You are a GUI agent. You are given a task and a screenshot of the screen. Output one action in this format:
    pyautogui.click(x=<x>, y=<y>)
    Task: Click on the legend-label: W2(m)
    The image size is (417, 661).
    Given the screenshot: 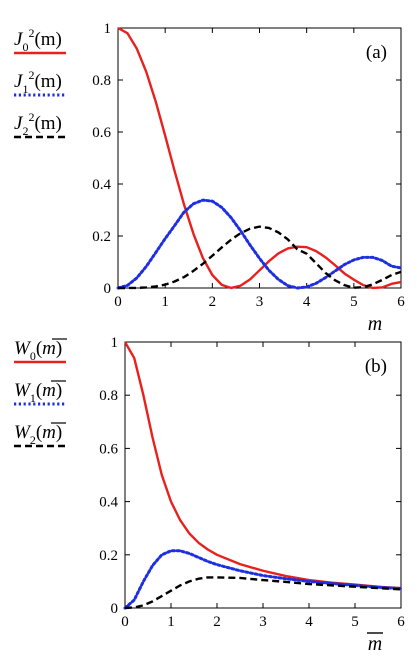 What is the action you would take?
    pyautogui.click(x=38, y=434)
    